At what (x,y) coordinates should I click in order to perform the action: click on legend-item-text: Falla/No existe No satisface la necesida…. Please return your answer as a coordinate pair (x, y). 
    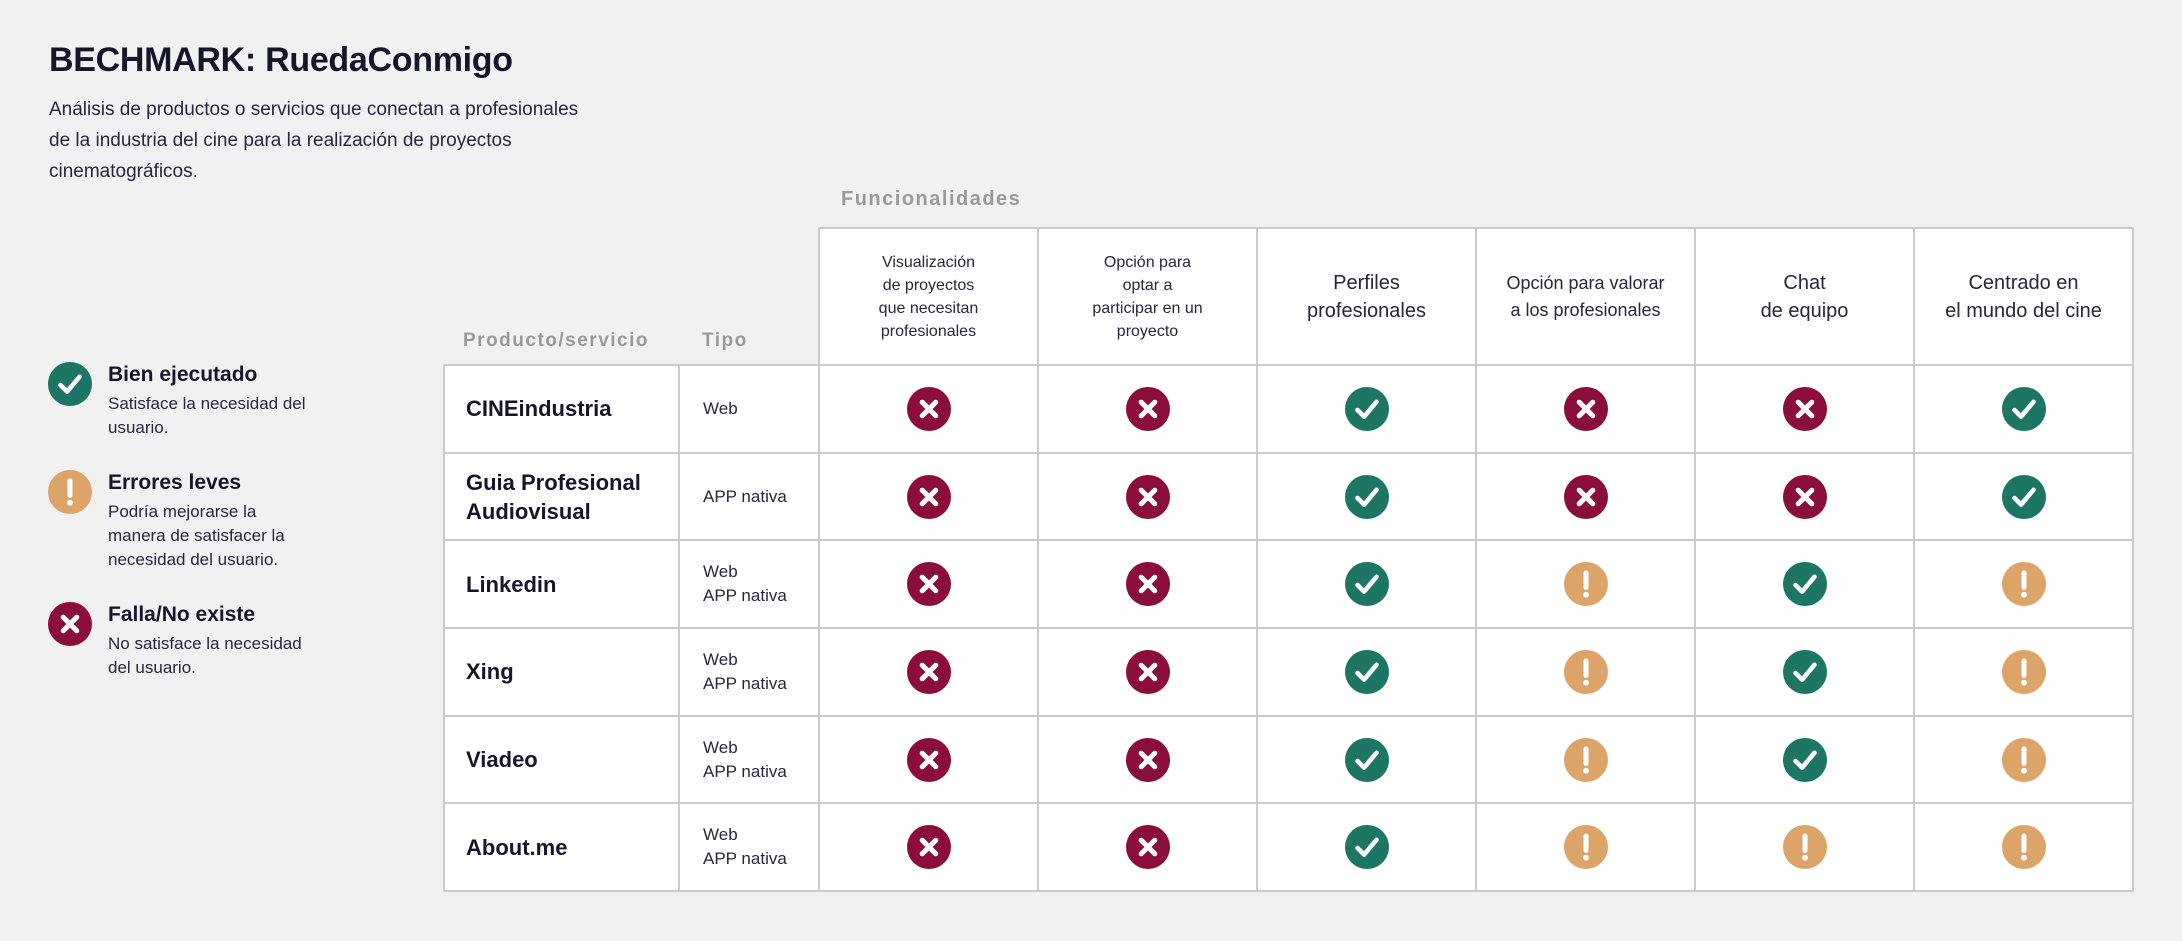
    Looking at the image, I should click on (205, 641).